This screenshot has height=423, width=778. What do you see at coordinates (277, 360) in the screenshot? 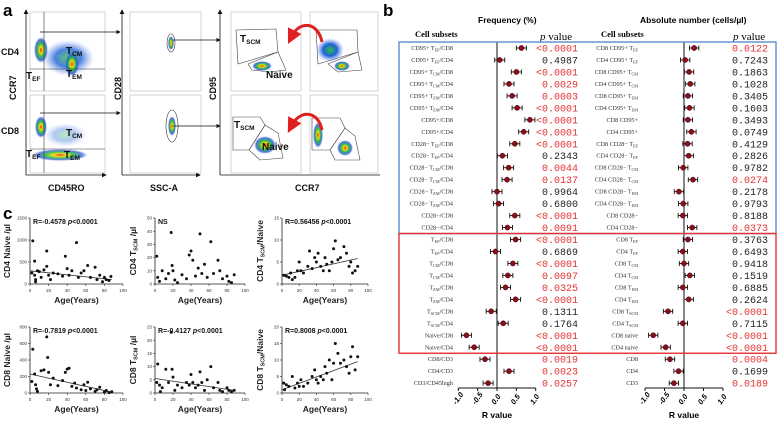
I see `y-tick-label: 10` at bounding box center [277, 360].